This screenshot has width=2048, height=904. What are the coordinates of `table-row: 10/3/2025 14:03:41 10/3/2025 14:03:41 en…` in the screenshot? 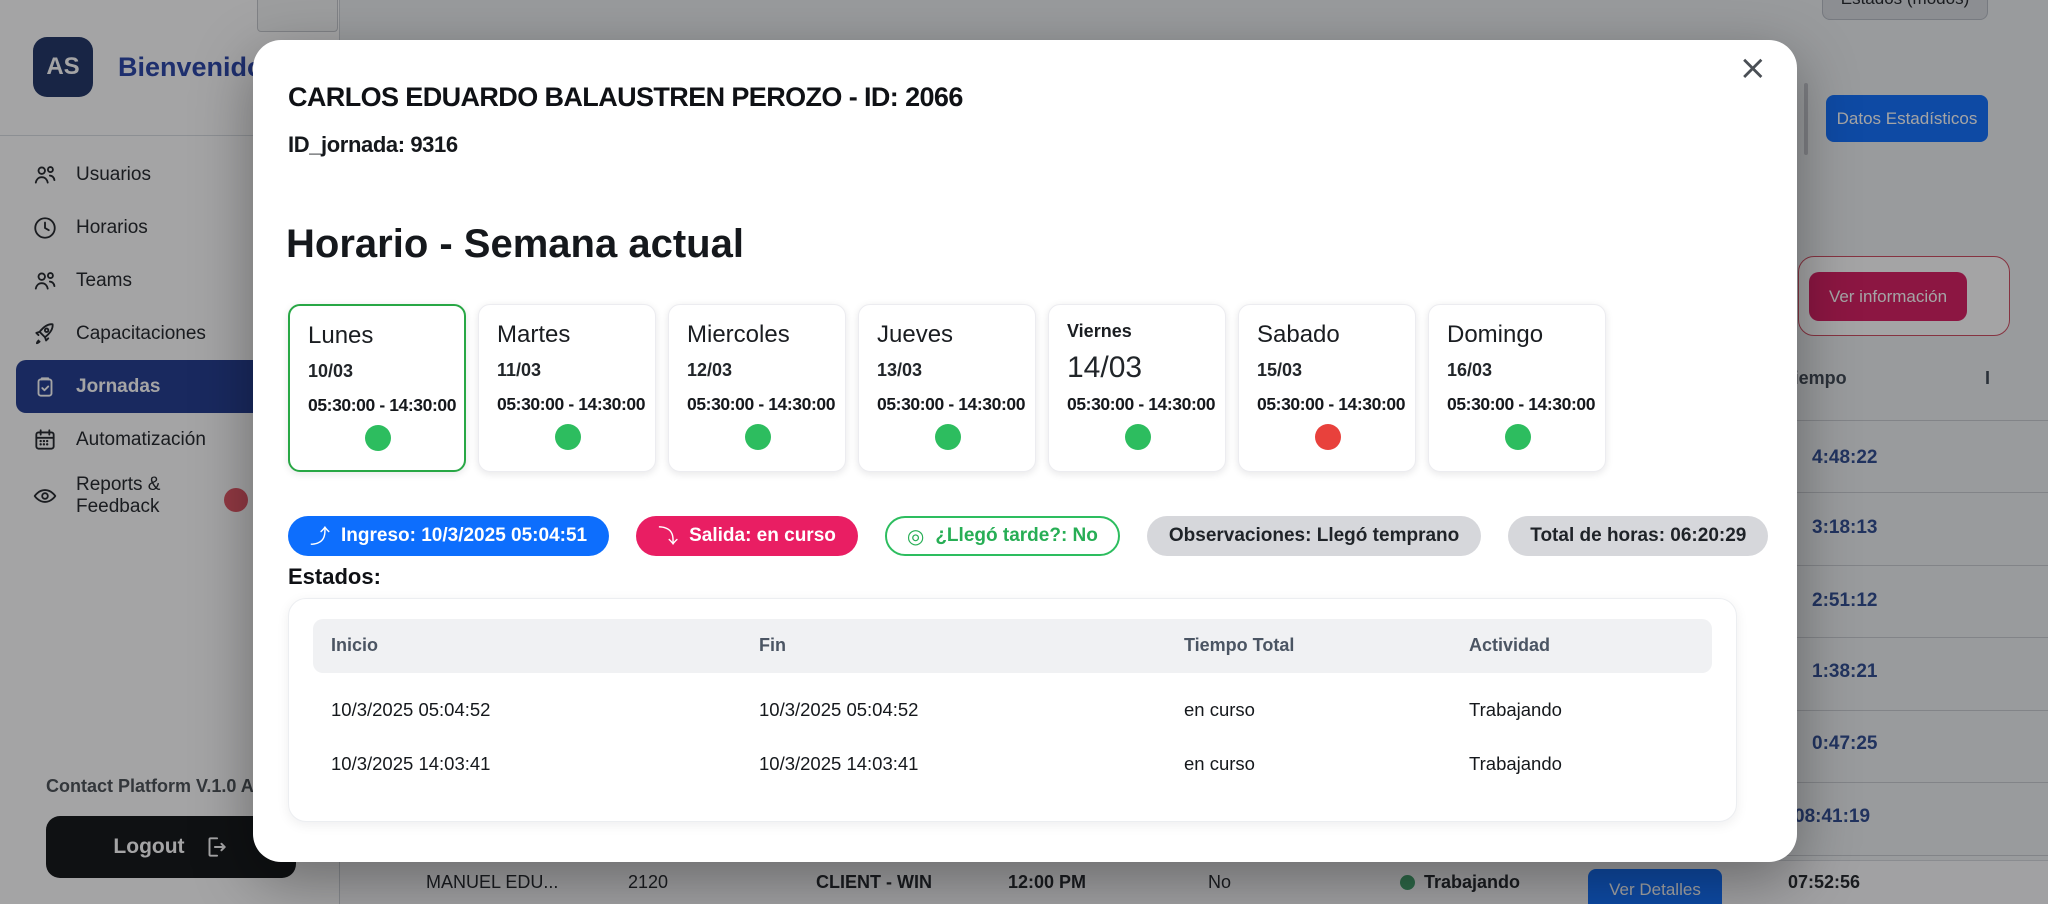 It's located at (1012, 764).